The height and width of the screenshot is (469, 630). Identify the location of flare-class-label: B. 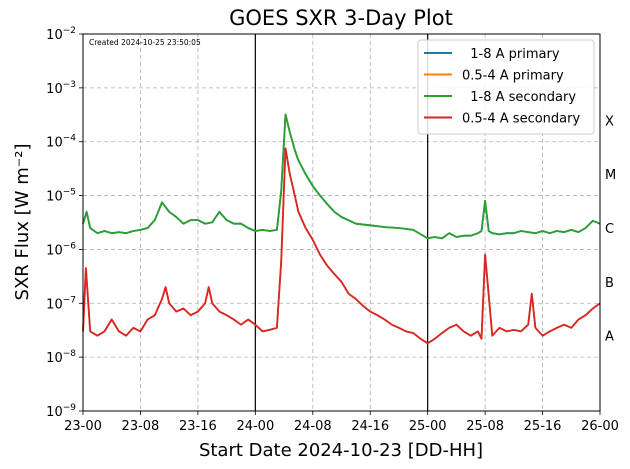
(609, 283).